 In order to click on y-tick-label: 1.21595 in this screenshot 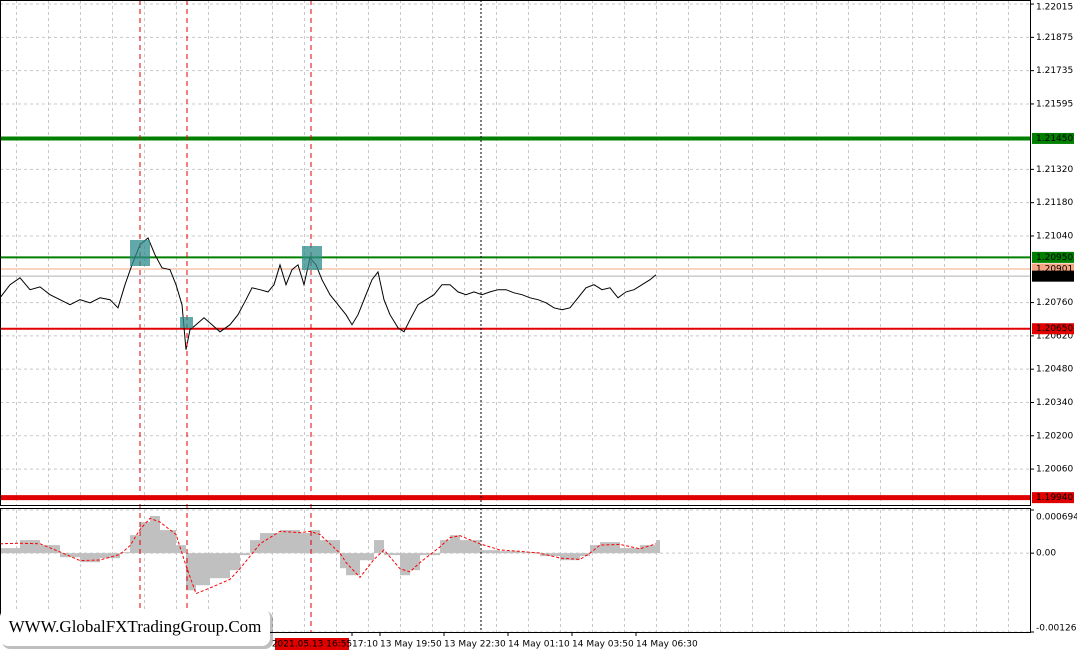, I will do `click(1054, 104)`.